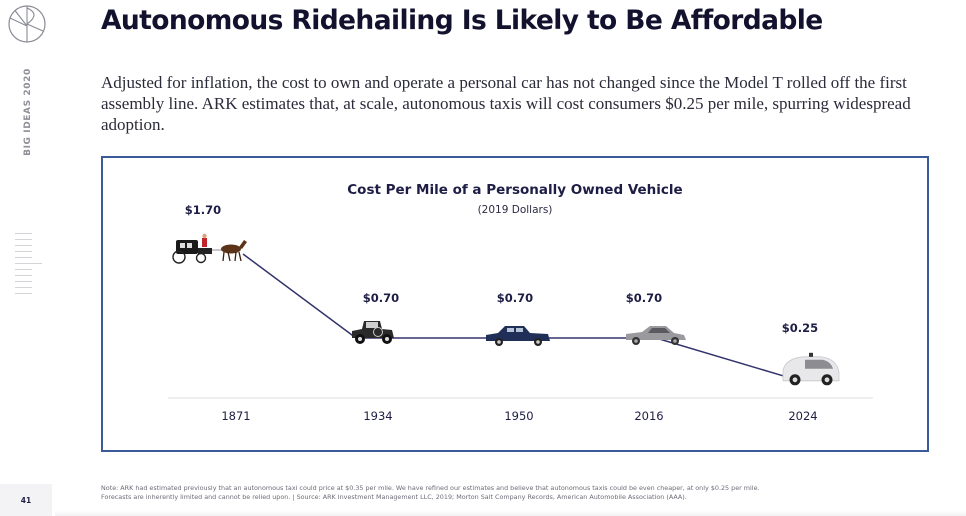 The width and height of the screenshot is (966, 516). What do you see at coordinates (209, 248) in the screenshot?
I see `horse-carriage-icon` at bounding box center [209, 248].